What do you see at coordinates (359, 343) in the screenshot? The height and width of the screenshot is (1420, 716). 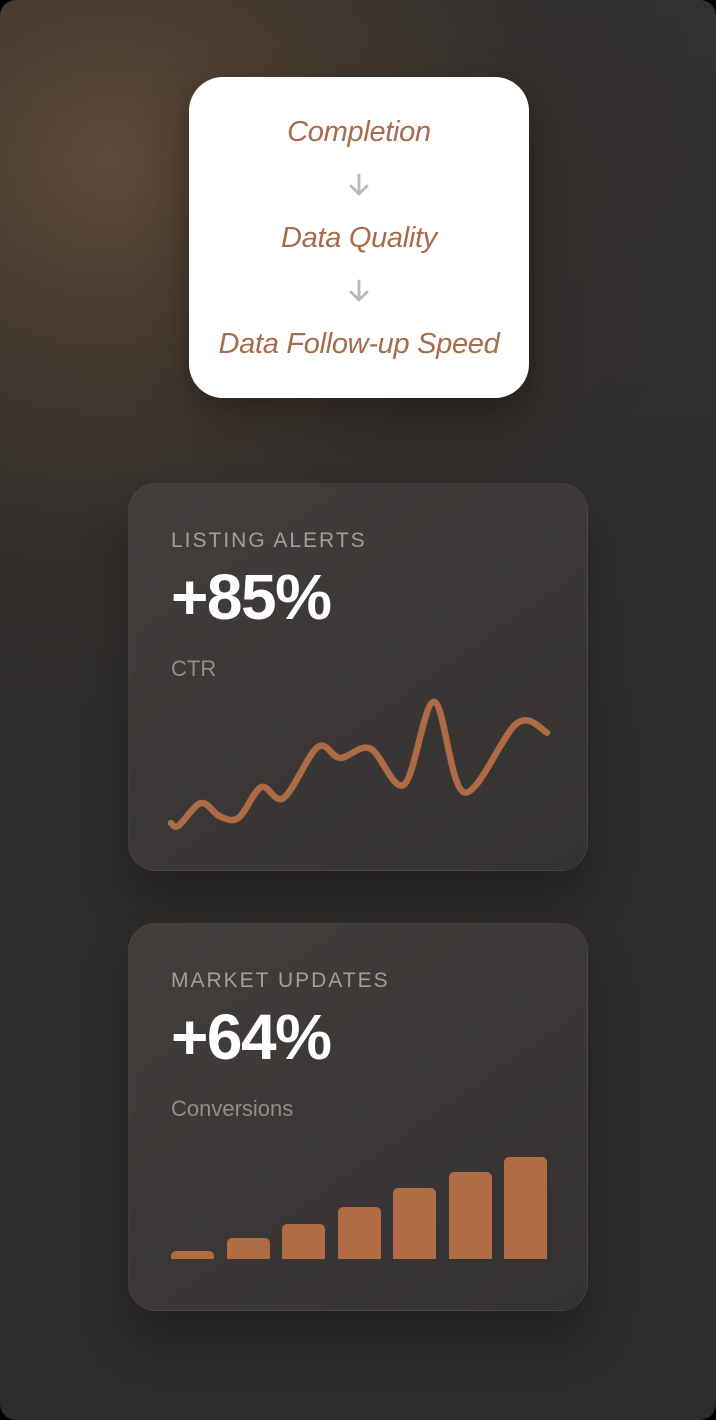 I see `funnel-step-follow-up-speed: Data Follow-up Speed` at bounding box center [359, 343].